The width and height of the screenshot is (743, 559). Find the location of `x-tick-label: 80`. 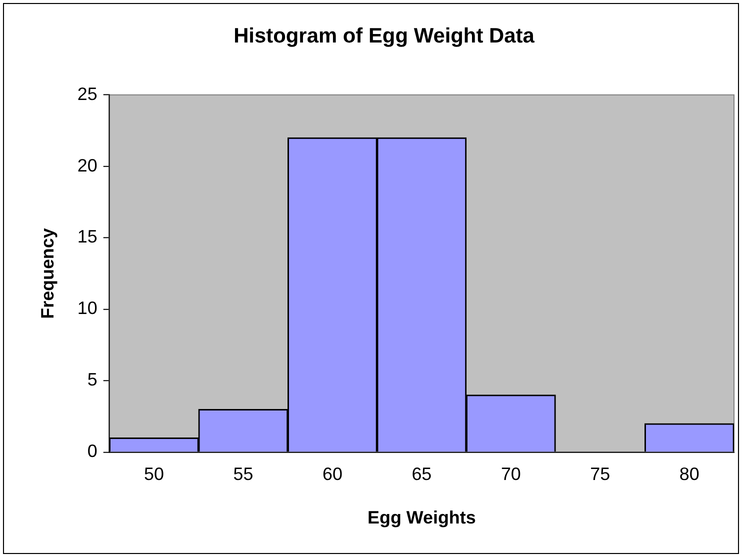

x-tick-label: 80 is located at coordinates (689, 474).